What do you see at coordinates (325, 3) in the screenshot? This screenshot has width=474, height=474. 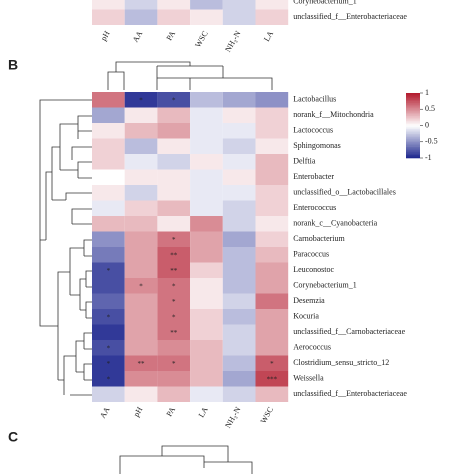 I see `row-label: Corynebacterium_1` at bounding box center [325, 3].